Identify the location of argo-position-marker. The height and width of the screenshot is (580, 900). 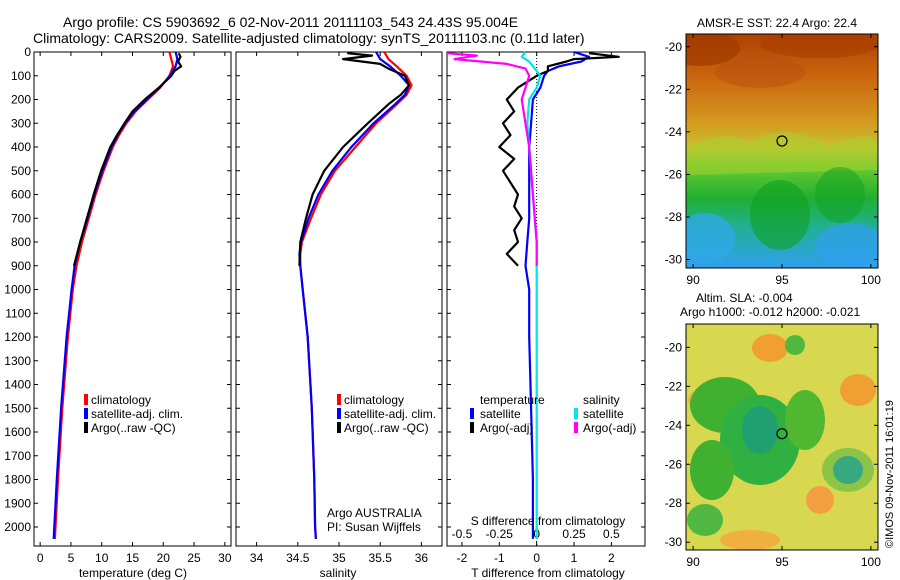
(782, 434).